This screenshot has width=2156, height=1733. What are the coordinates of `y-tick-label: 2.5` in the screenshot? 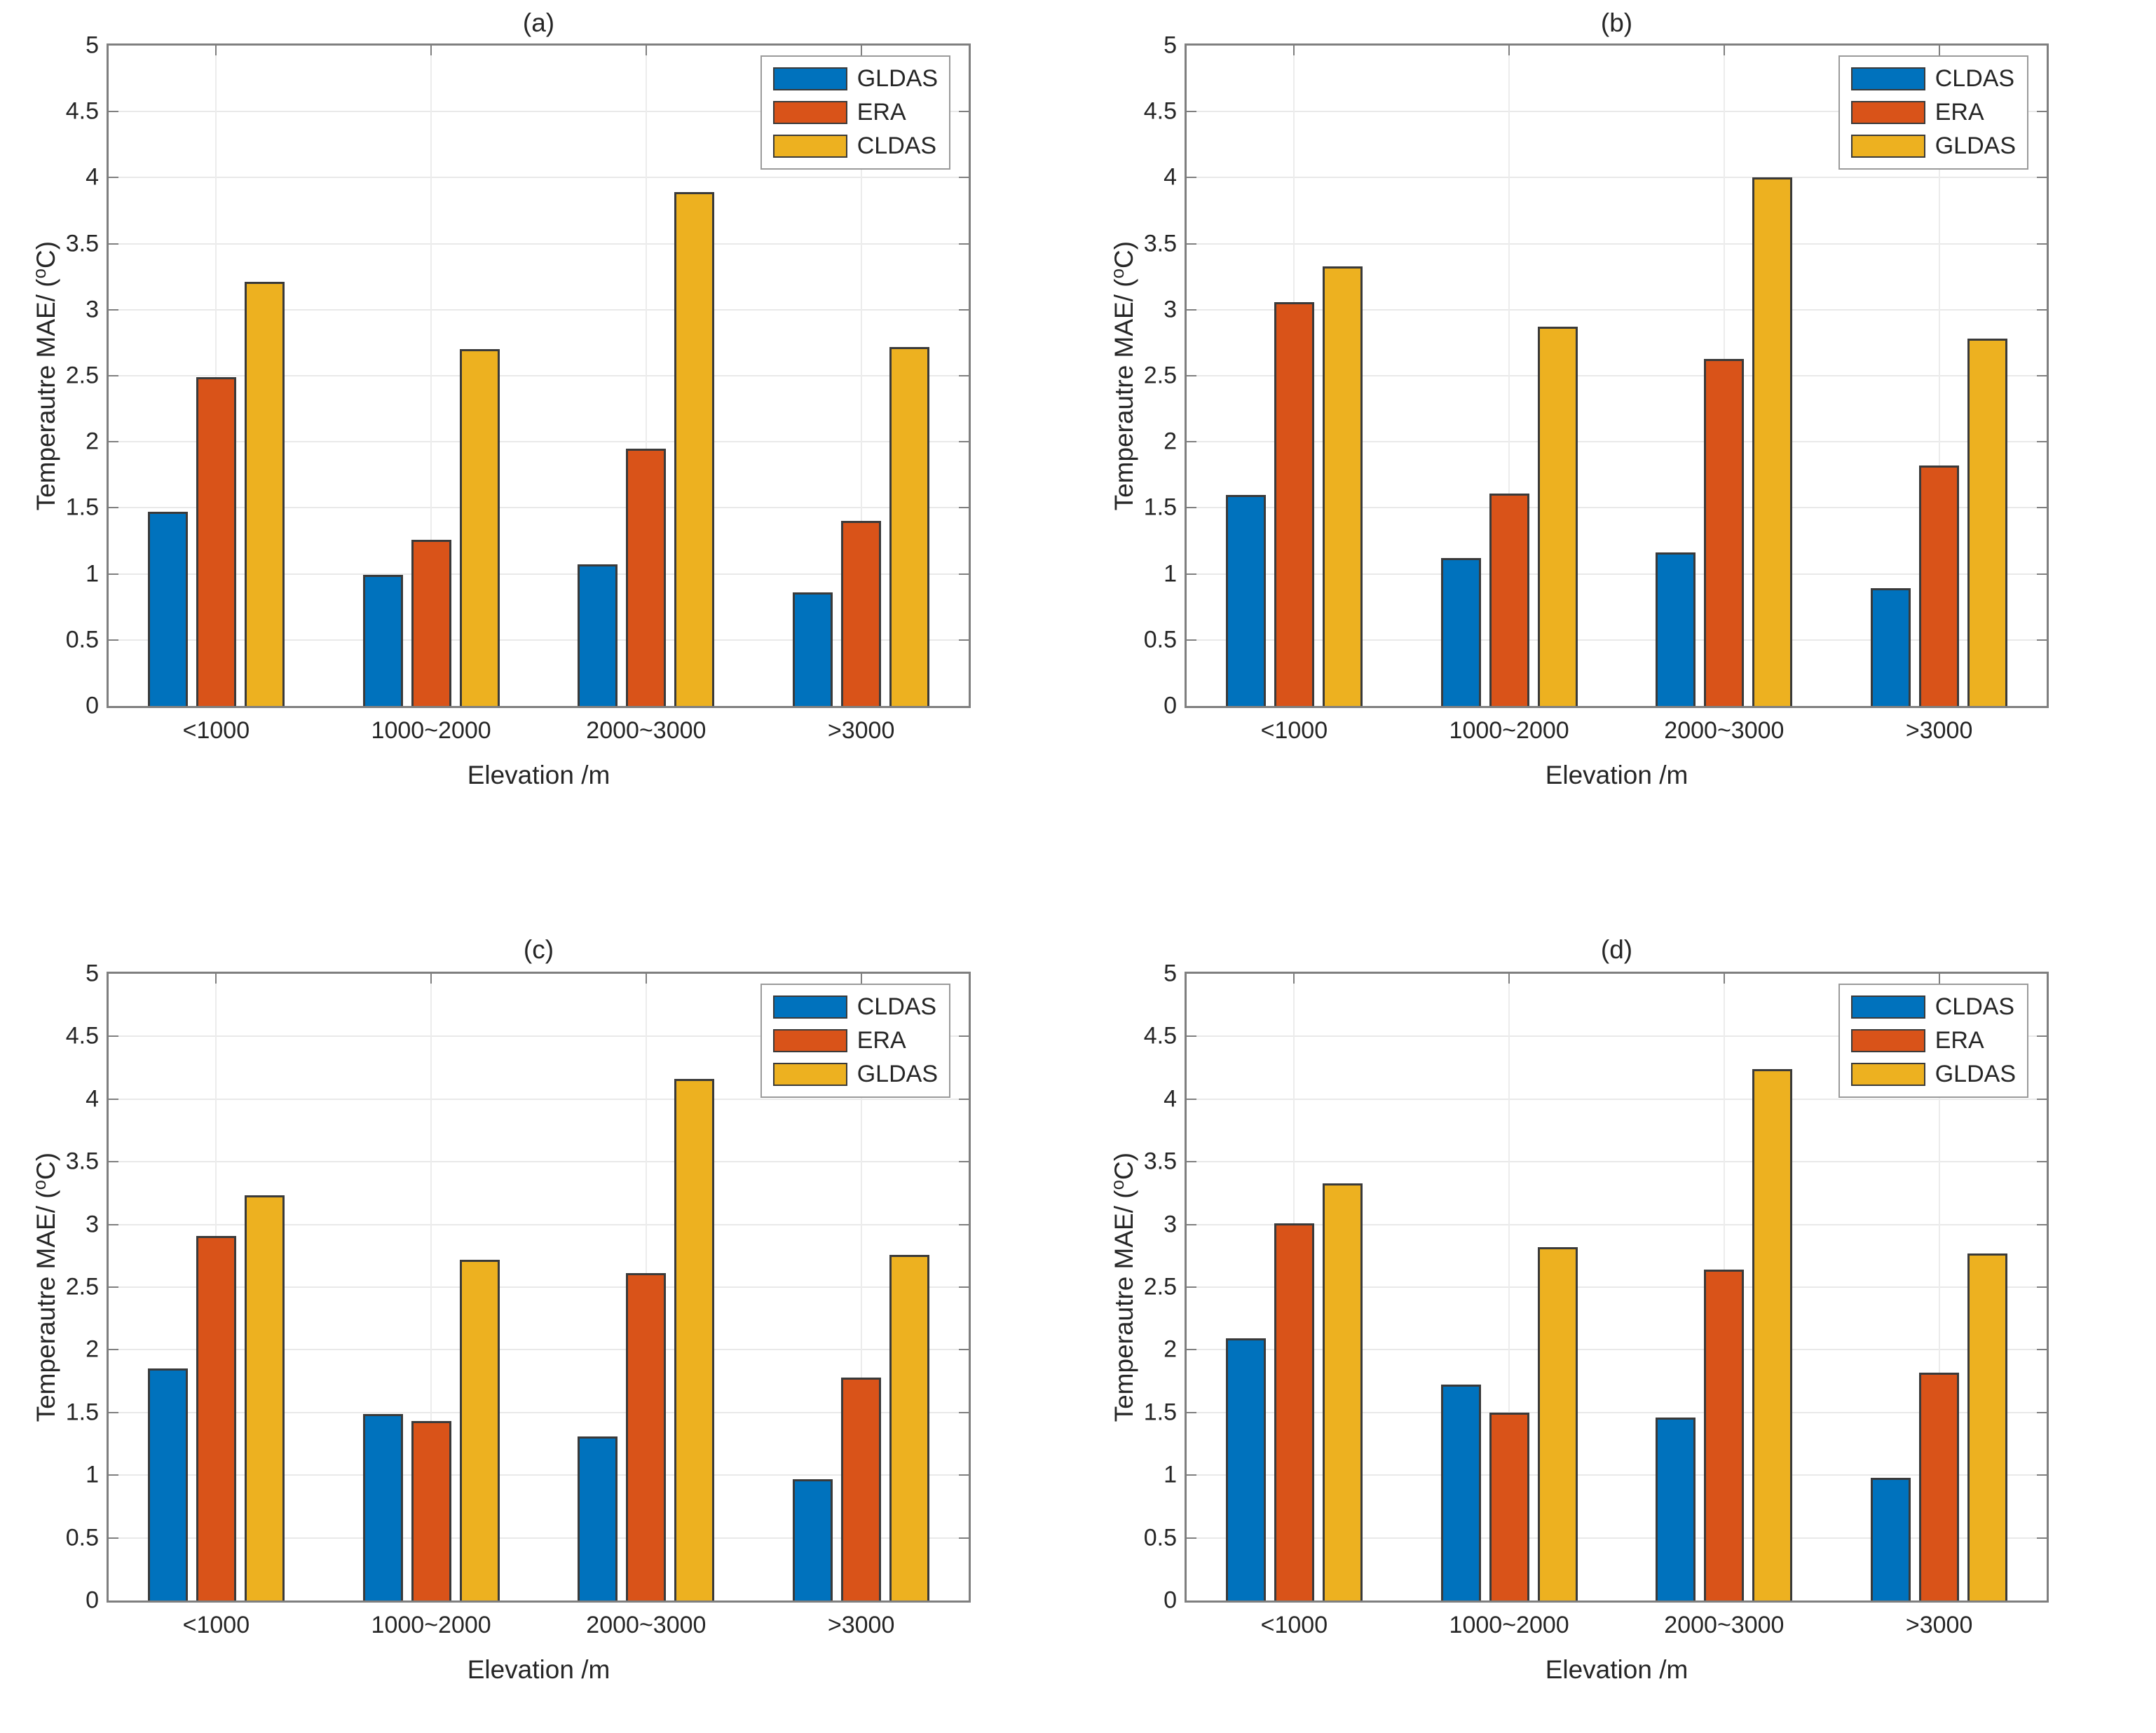 It's located at (1160, 1286).